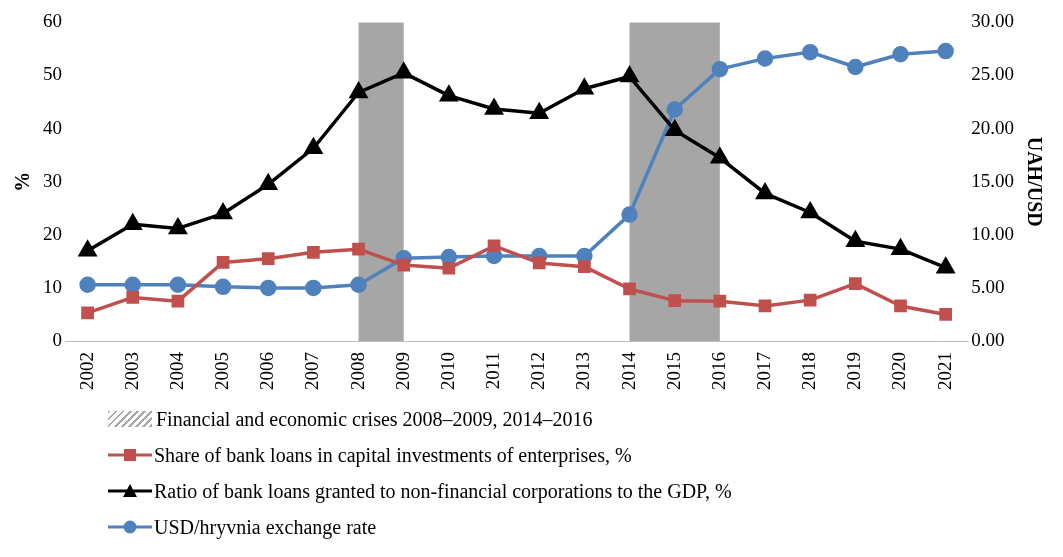 The height and width of the screenshot is (557, 1063). I want to click on x-tick-label: 2007, so click(312, 371).